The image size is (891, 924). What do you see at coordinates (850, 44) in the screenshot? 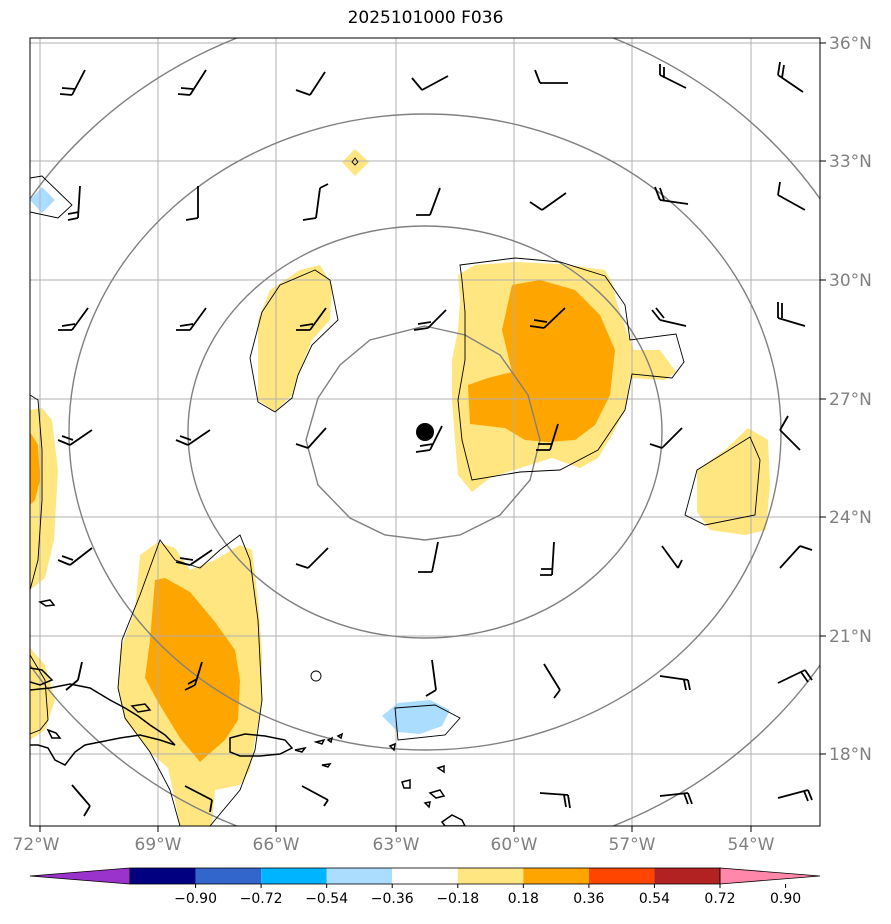
I see `lat-label: 36°N` at bounding box center [850, 44].